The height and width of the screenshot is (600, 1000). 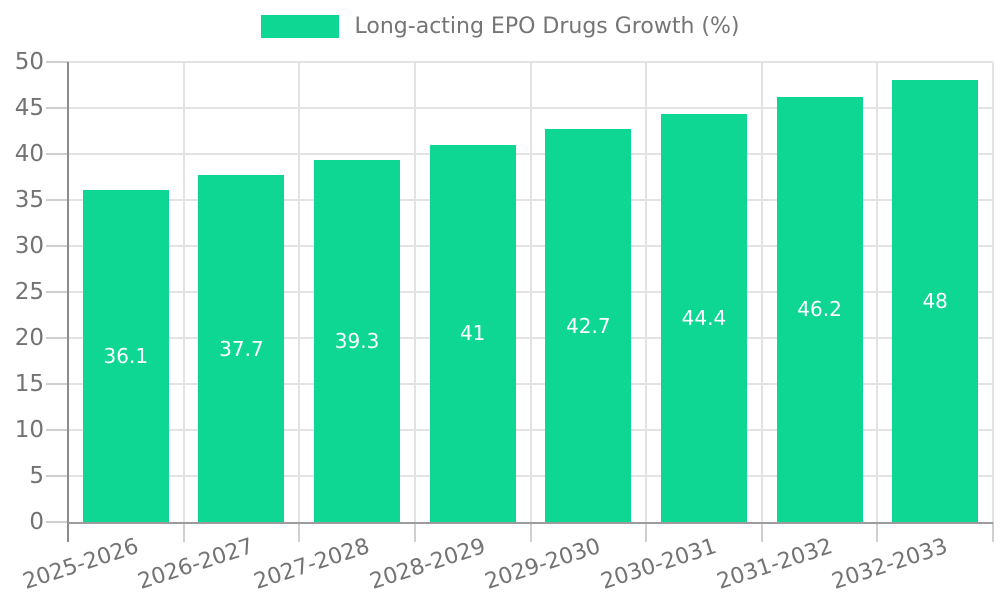 I want to click on bar-value-label: 42.7, so click(x=588, y=325).